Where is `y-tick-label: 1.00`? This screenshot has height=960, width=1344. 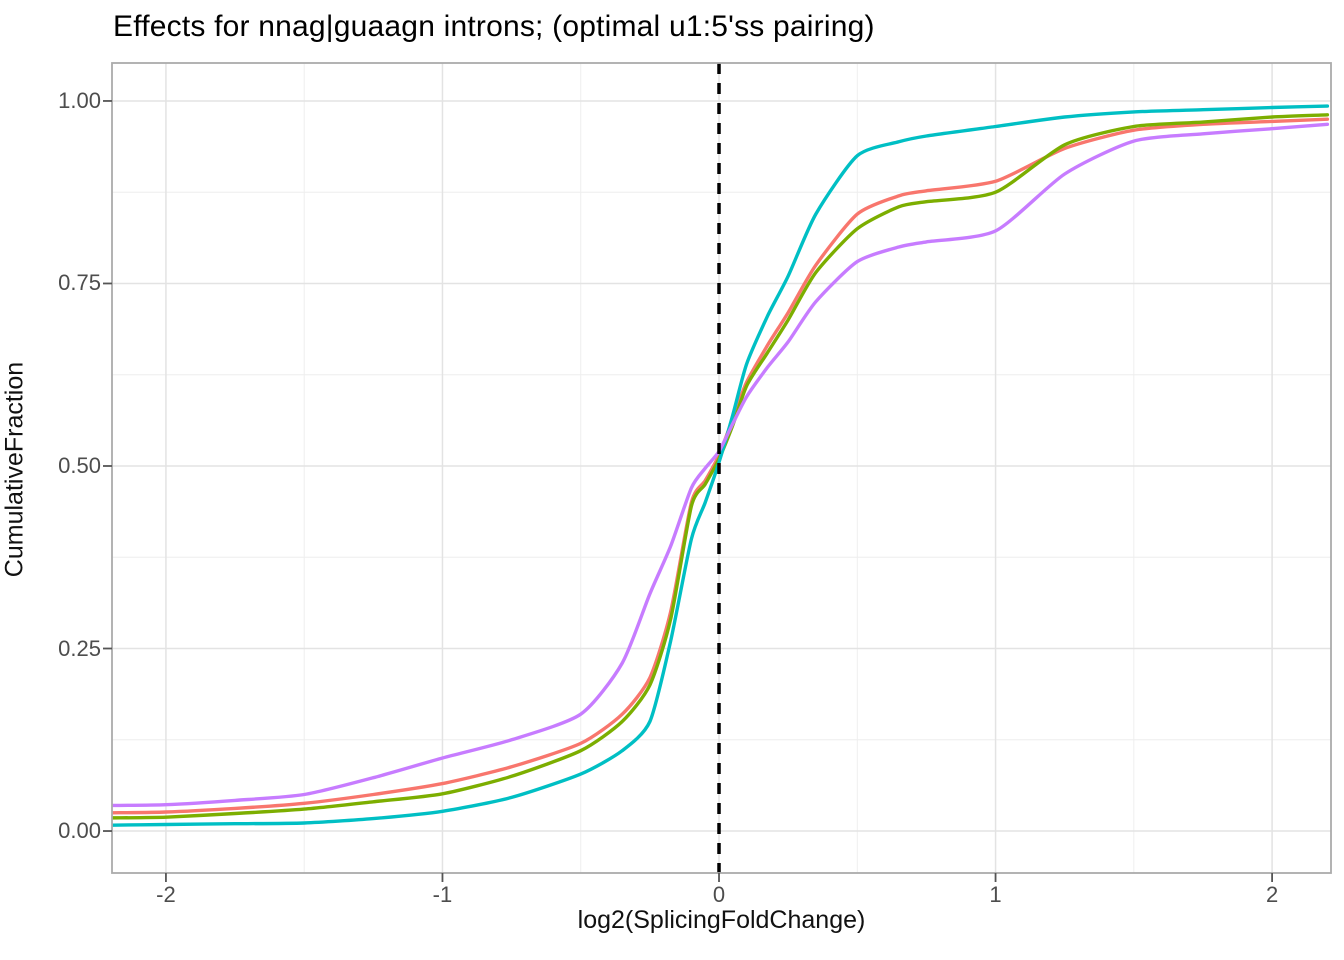
y-tick-label: 1.00 is located at coordinates (79, 100).